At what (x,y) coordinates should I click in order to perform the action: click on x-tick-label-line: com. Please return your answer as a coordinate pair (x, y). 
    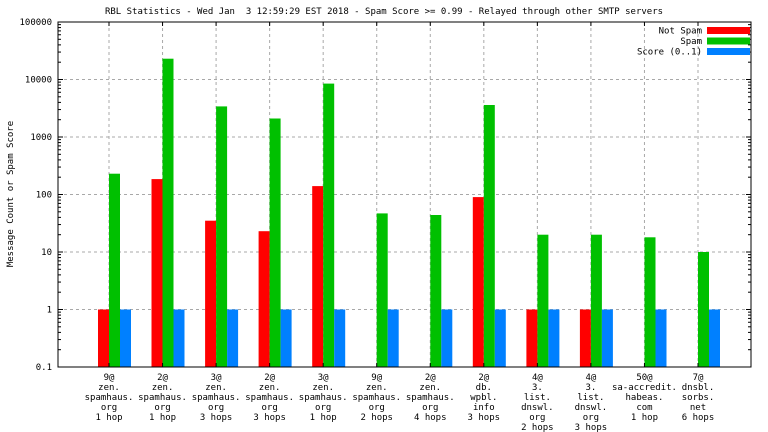
    Looking at the image, I should click on (644, 408).